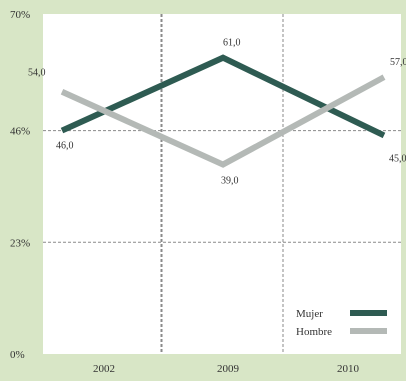  What do you see at coordinates (37, 73) in the screenshot?
I see `data-label: 54,0` at bounding box center [37, 73].